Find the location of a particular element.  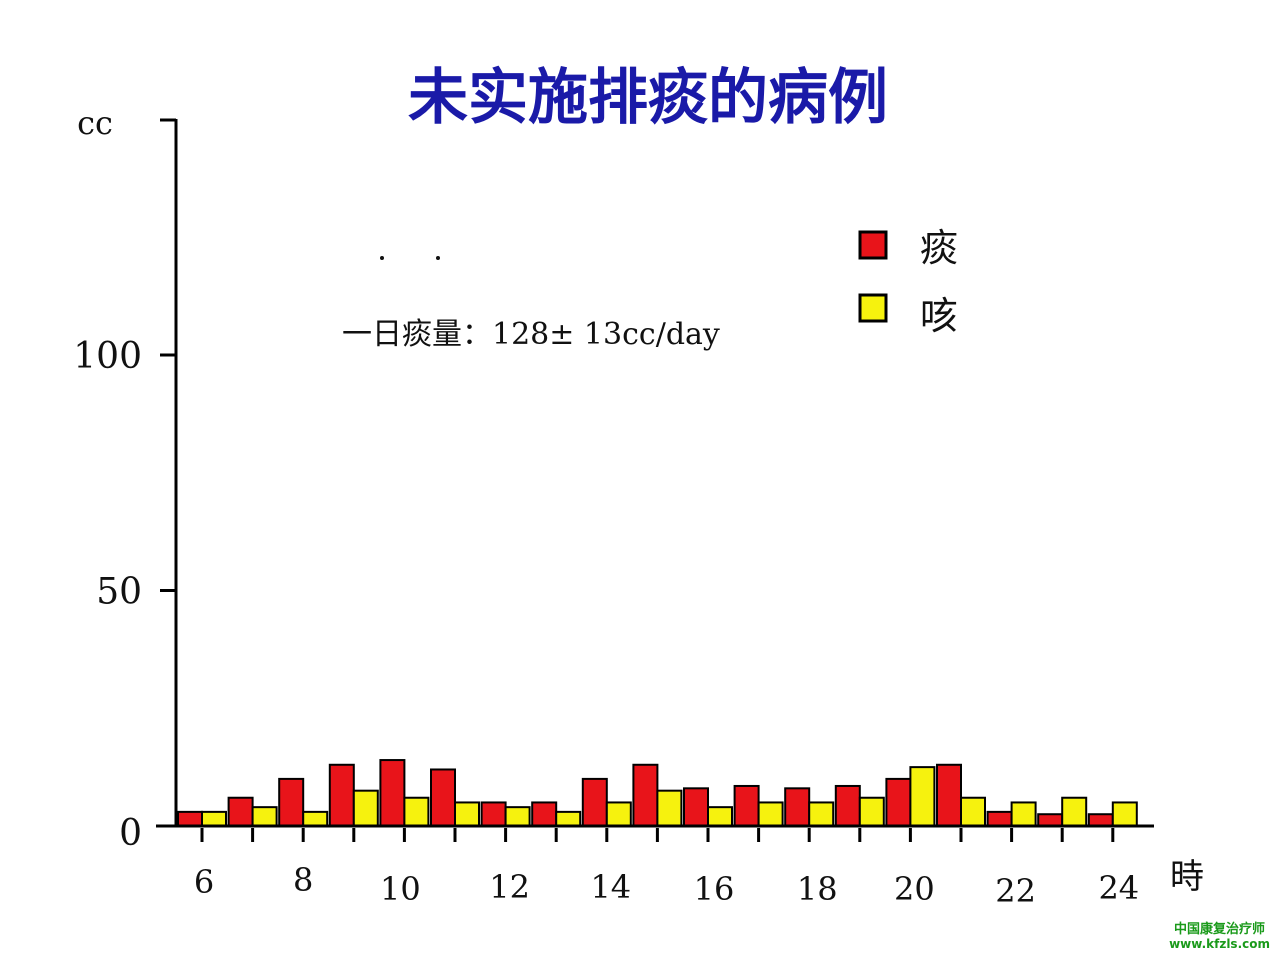

watermark-name: 中国康复治疗师 is located at coordinates (1220, 929).